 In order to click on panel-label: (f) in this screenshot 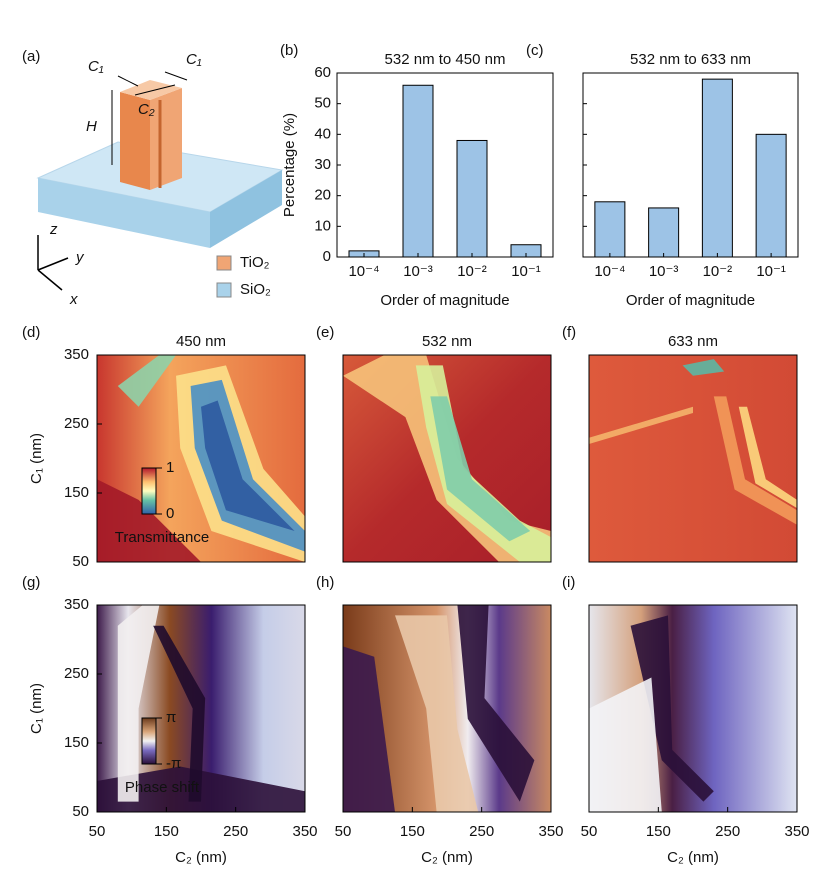, I will do `click(569, 332)`.